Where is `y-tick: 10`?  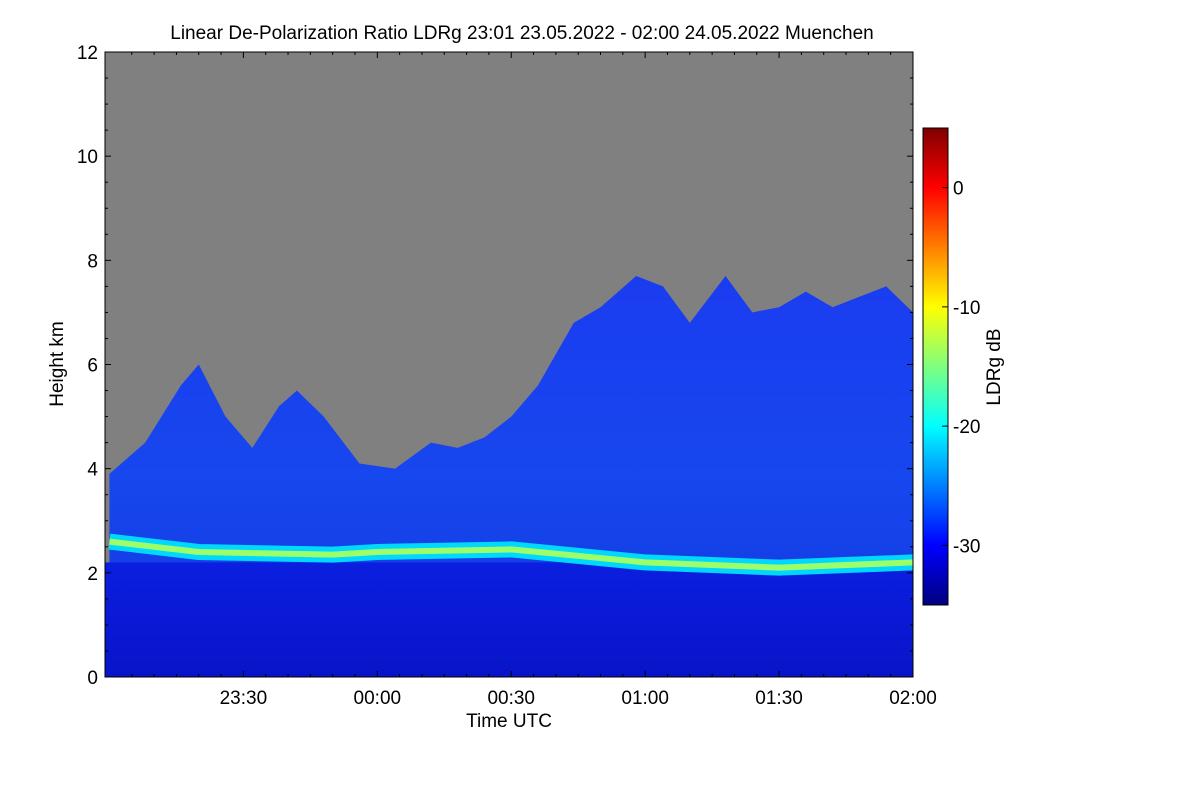
y-tick: 10 is located at coordinates (495, 157).